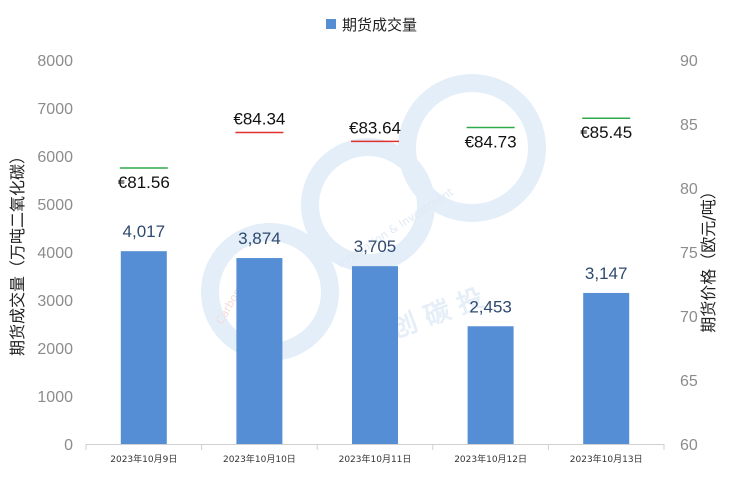 Image resolution: width=744 pixels, height=478 pixels. Describe the element at coordinates (55, 205) in the screenshot. I see `y-tick-label: 5000` at that location.